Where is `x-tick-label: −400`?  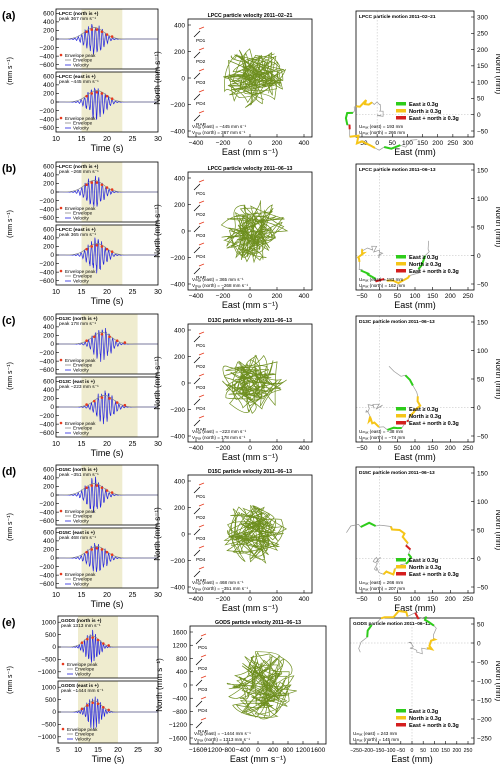 x-tick-label: −400 is located at coordinates (196, 448).